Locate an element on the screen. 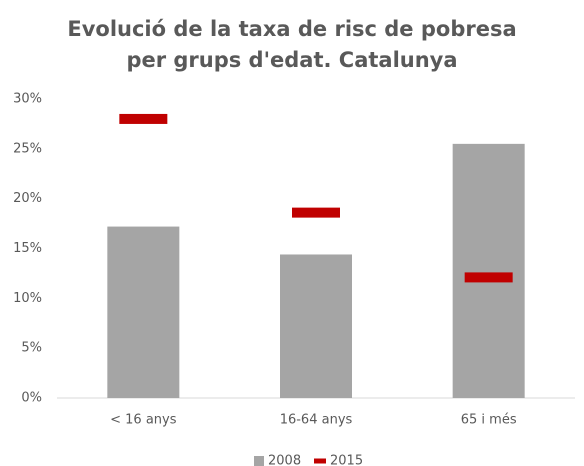 Image resolution: width=584 pixels, height=466 pixels. legend-label: 2015 is located at coordinates (346, 460).